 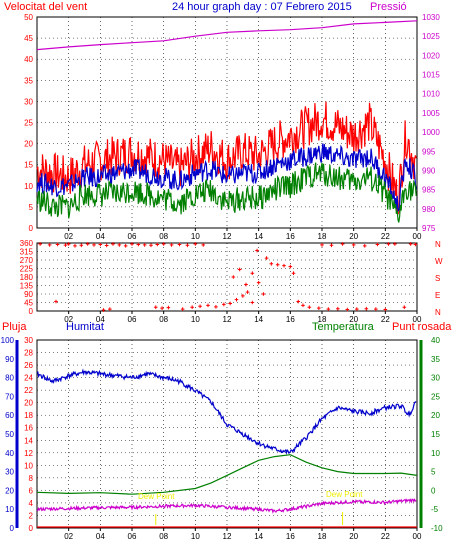 I want to click on humidity-y-tick-label: 80, so click(x=9, y=378).